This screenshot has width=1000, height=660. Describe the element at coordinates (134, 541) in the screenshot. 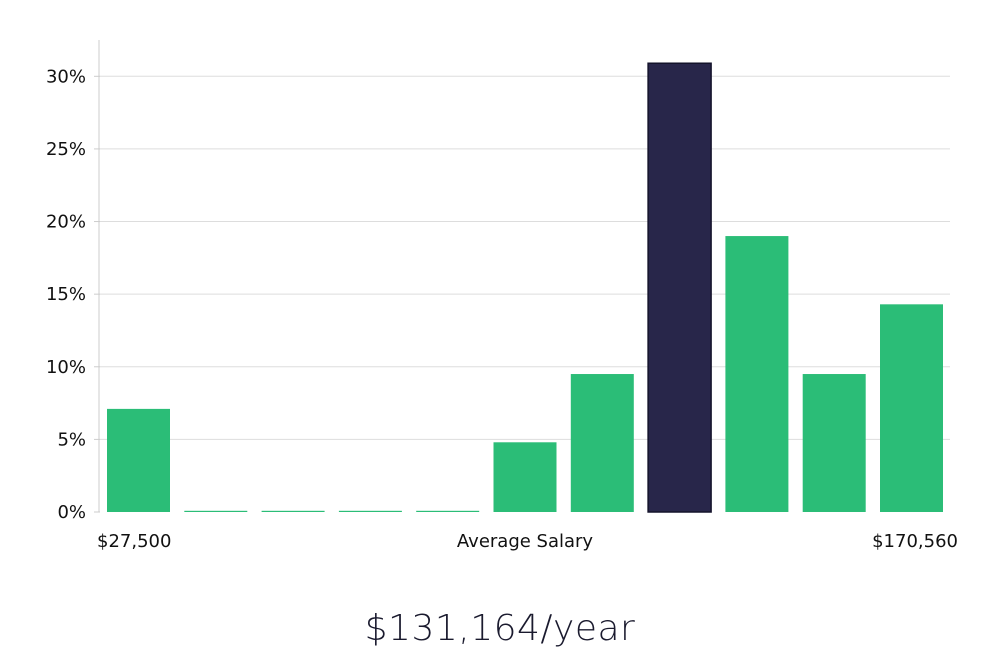

I see `x-min-label: $27,500` at that location.